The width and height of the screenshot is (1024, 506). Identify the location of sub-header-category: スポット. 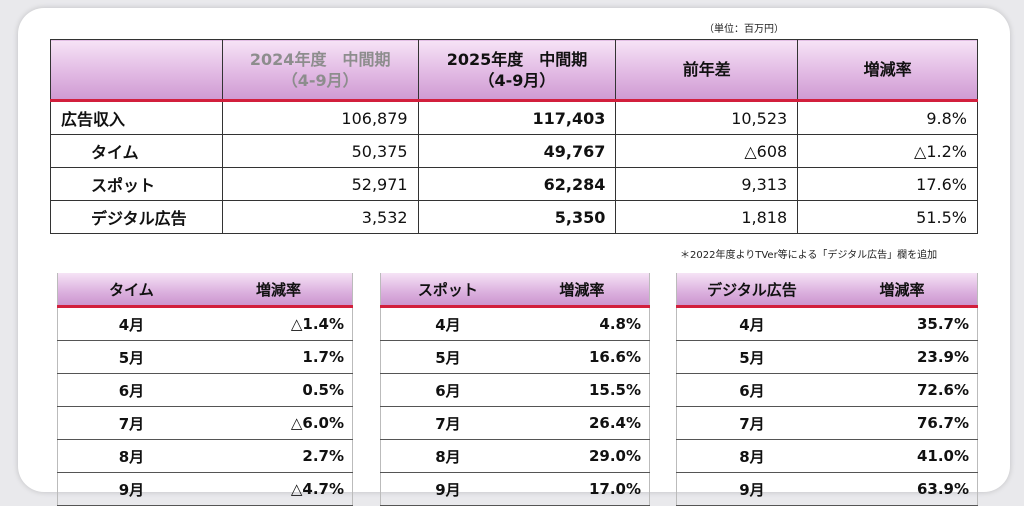
(447, 290).